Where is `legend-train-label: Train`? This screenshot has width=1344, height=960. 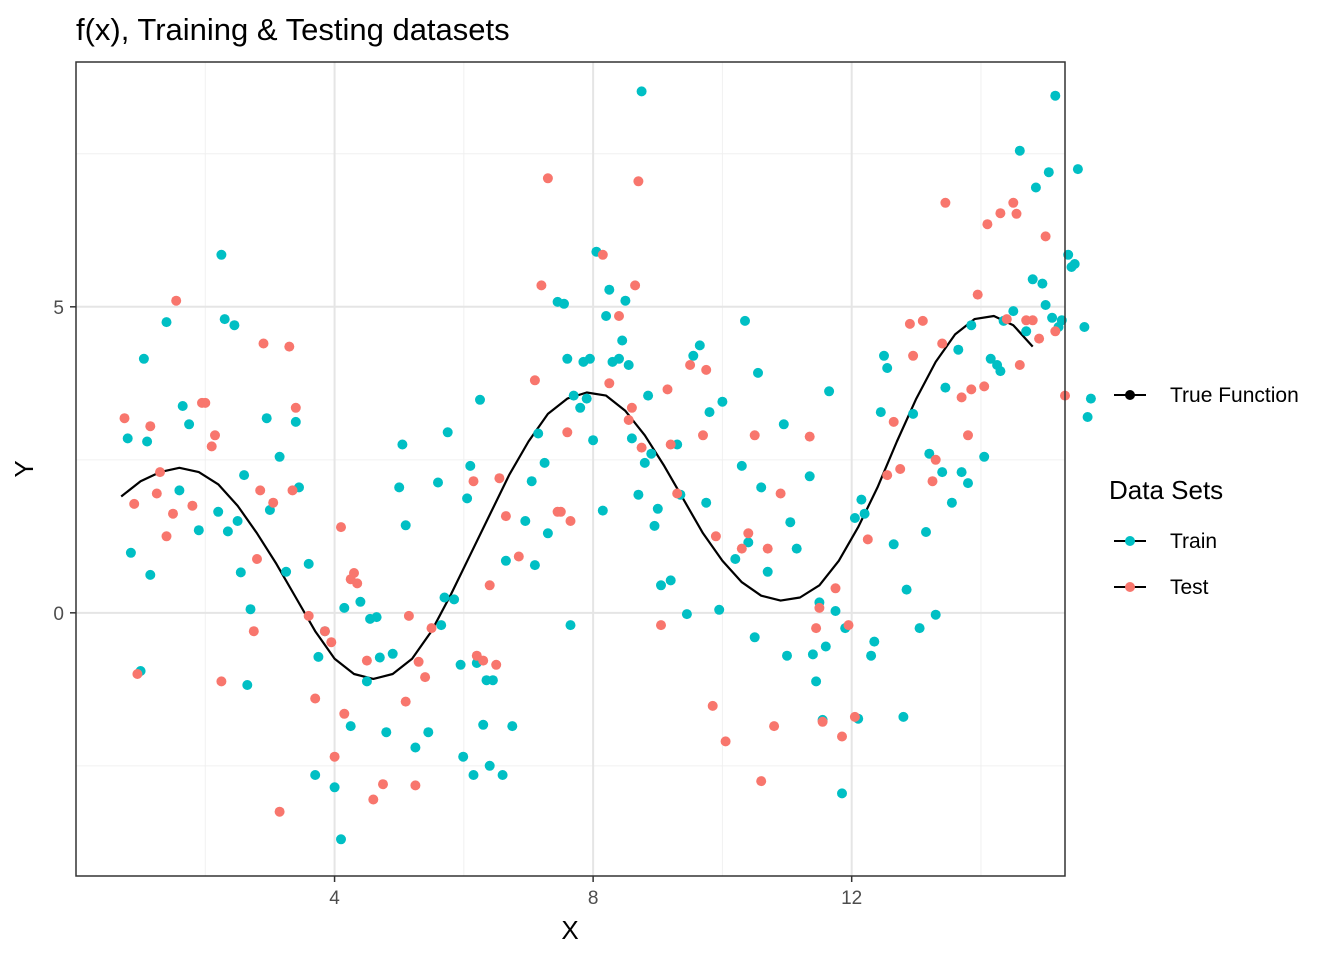
legend-train-label: Train is located at coordinates (1193, 541).